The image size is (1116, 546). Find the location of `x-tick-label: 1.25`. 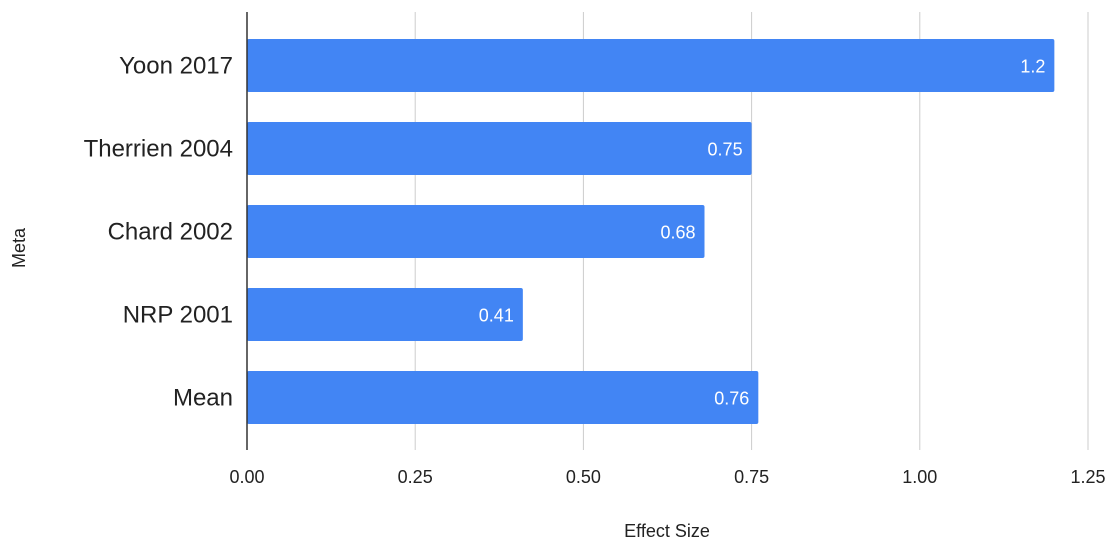

x-tick-label: 1.25 is located at coordinates (1087, 477).